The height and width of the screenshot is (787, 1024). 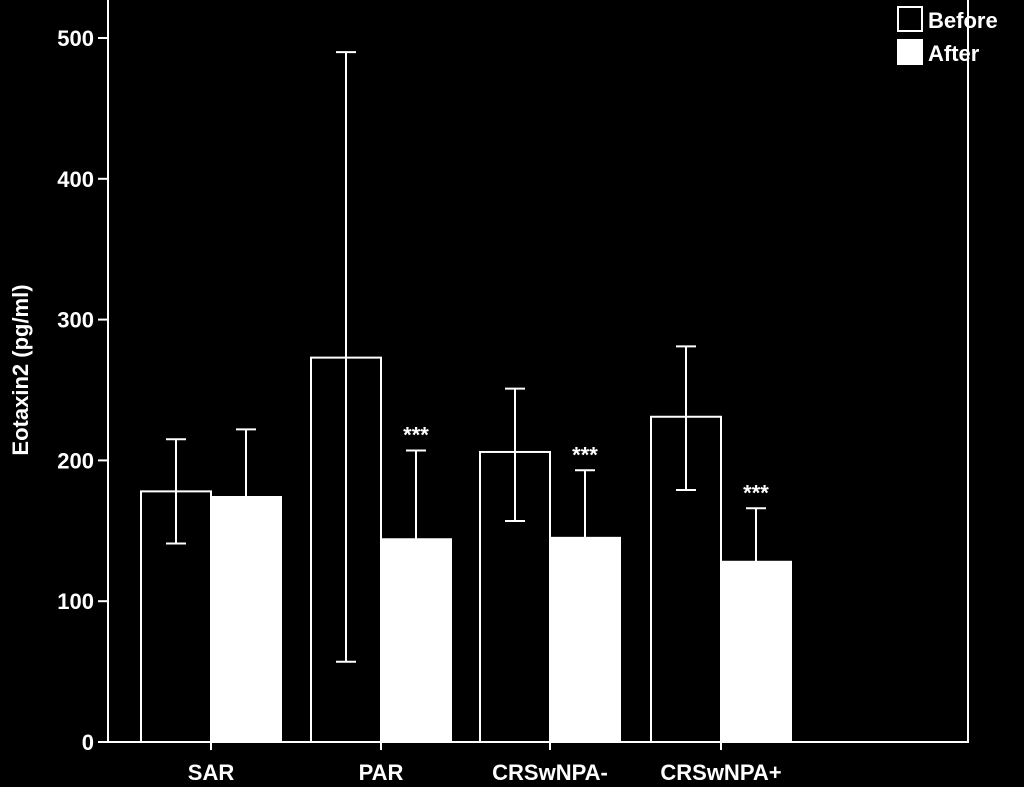 I want to click on y-tick-label: 500, so click(x=75, y=38).